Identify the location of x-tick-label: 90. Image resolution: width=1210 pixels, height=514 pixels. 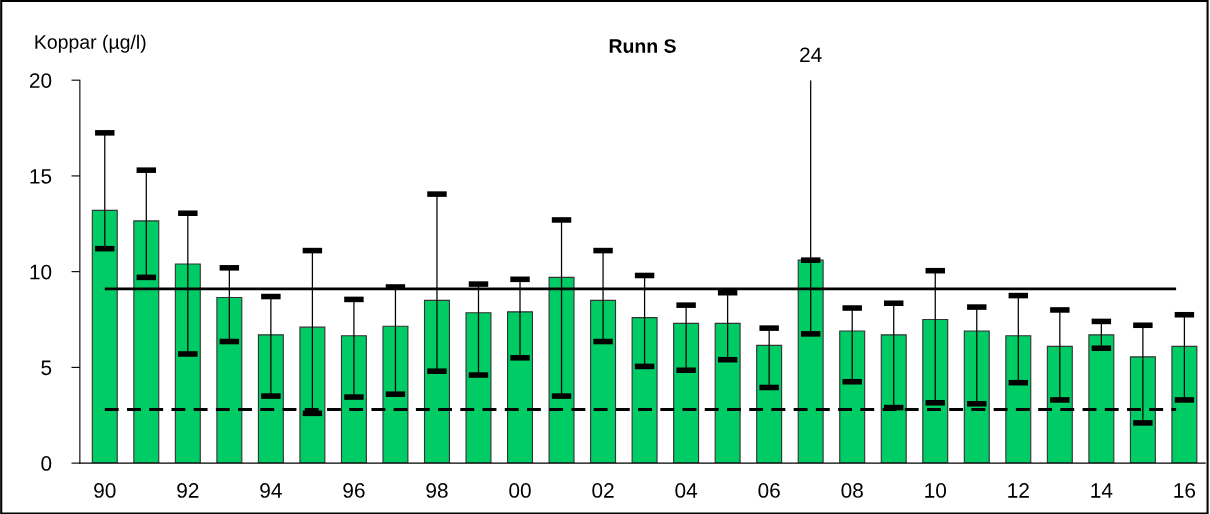
(105, 490).